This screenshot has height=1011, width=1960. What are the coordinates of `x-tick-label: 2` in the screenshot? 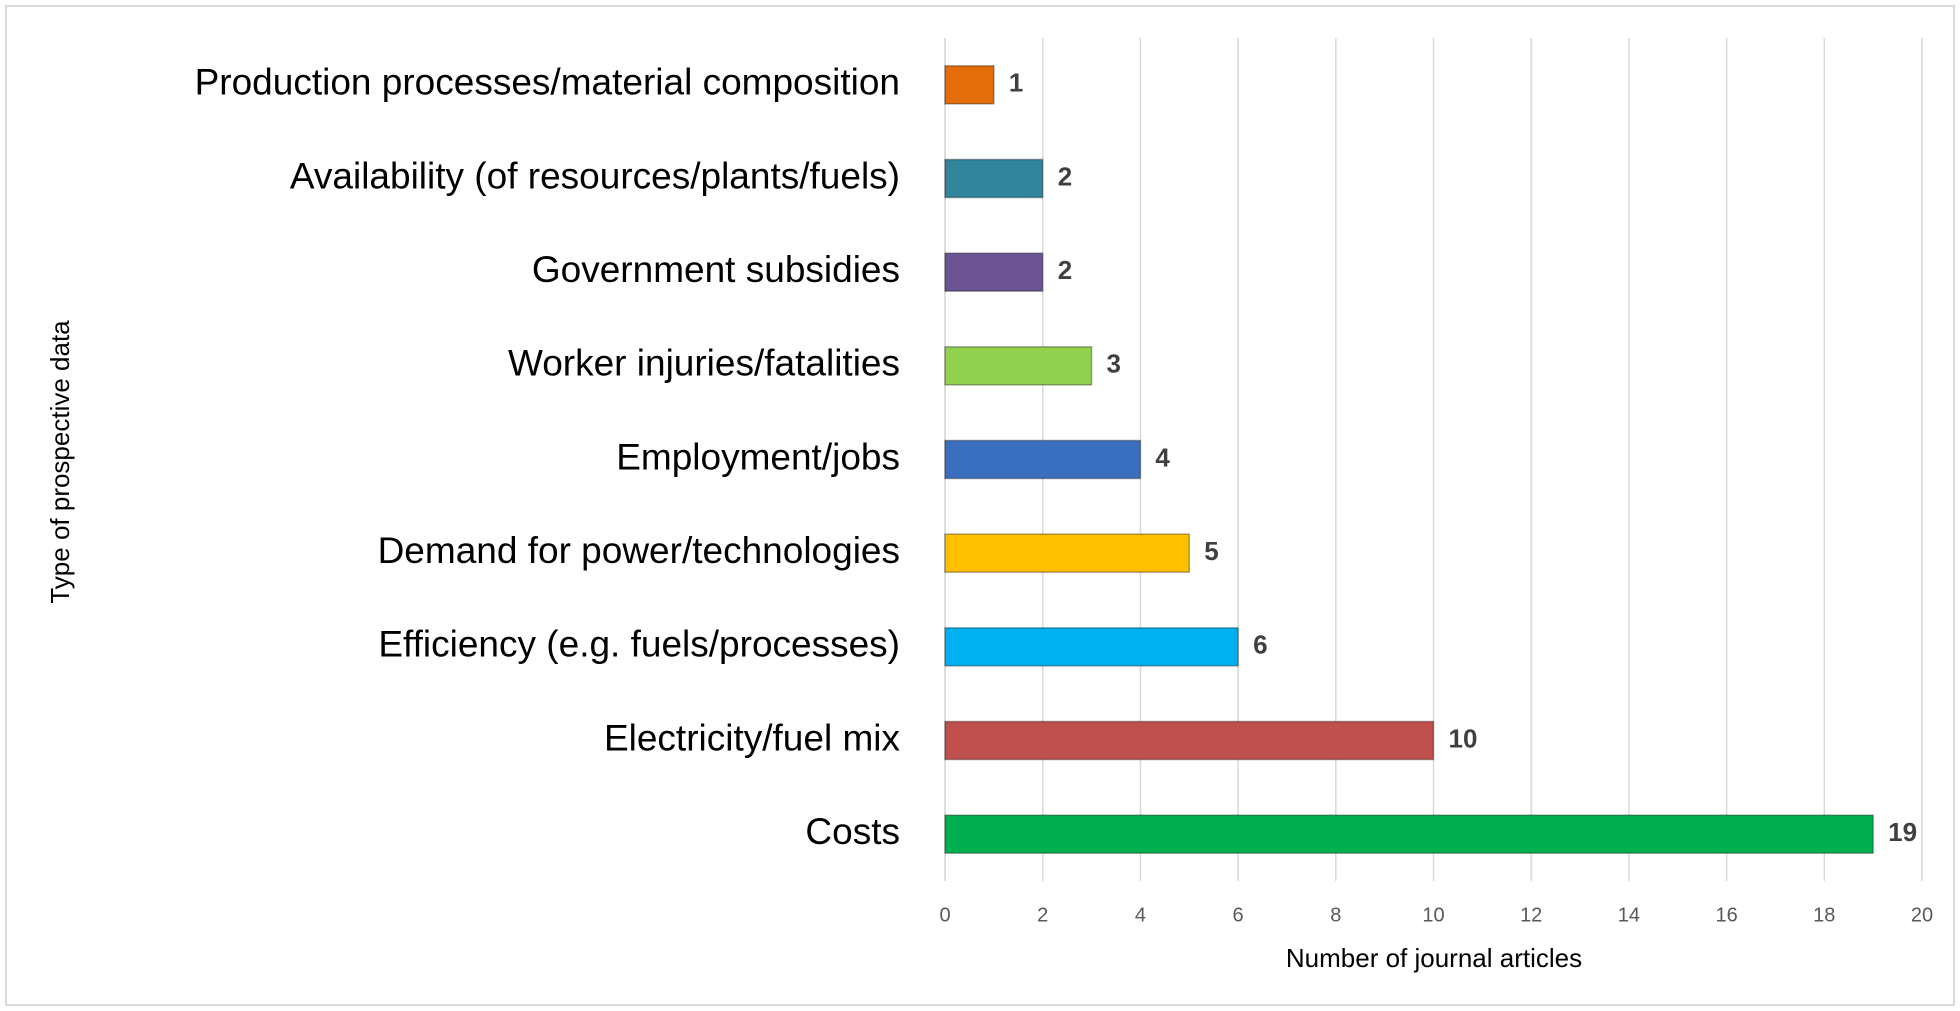 It's located at (1042, 915).